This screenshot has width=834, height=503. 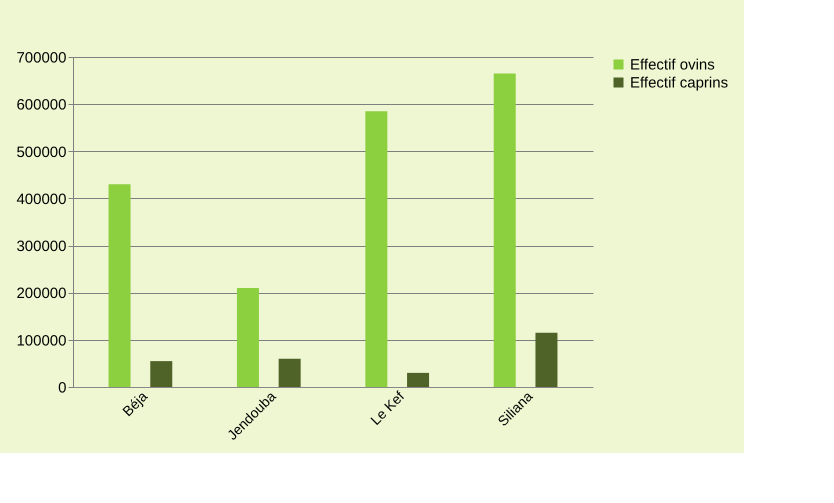 I want to click on y-tick-label: 100000, so click(x=41, y=341).